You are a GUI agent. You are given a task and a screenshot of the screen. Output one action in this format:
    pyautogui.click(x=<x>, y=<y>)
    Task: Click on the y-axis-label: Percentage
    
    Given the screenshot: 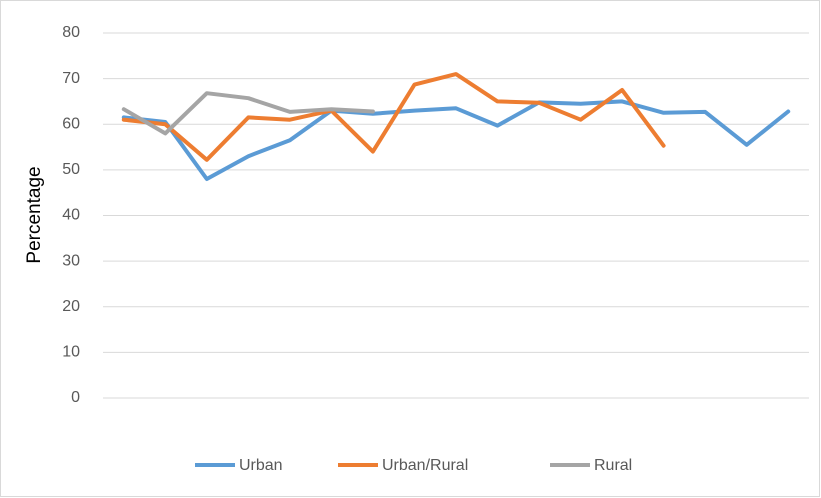 What is the action you would take?
    pyautogui.click(x=34, y=214)
    